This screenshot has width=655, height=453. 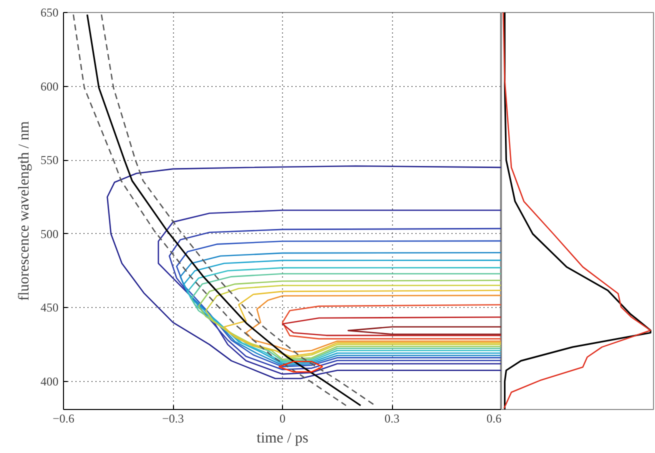 I want to click on x-tick-label: −0.6, so click(x=63, y=419).